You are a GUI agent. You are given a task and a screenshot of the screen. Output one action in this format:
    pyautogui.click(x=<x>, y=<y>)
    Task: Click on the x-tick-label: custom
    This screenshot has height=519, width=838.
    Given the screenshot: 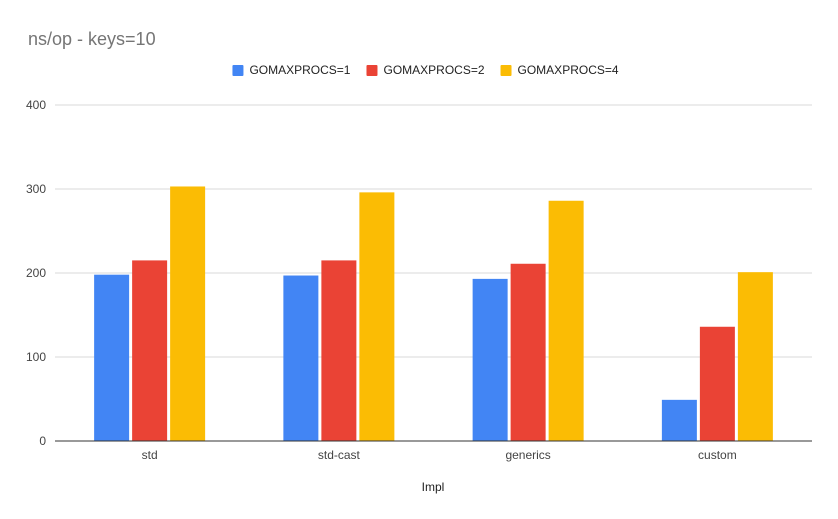 What is the action you would take?
    pyautogui.click(x=717, y=455)
    